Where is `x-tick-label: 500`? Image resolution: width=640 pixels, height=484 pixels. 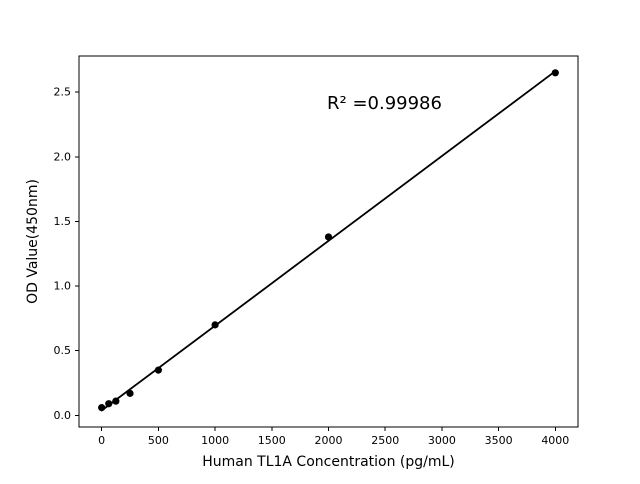
x-tick-label: 500 is located at coordinates (158, 440).